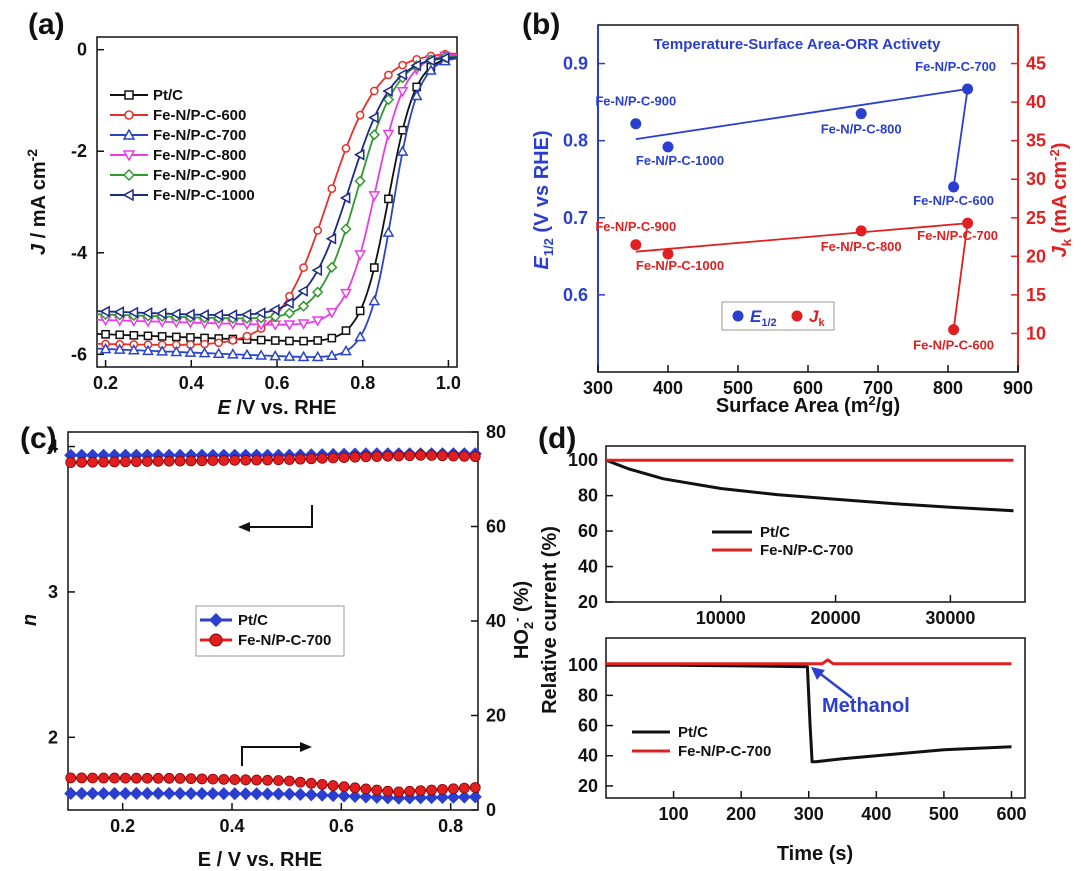 Image resolution: width=1081 pixels, height=871 pixels. Describe the element at coordinates (721, 618) in the screenshot. I see `panel-d-top-xtick-label: 10000` at that location.